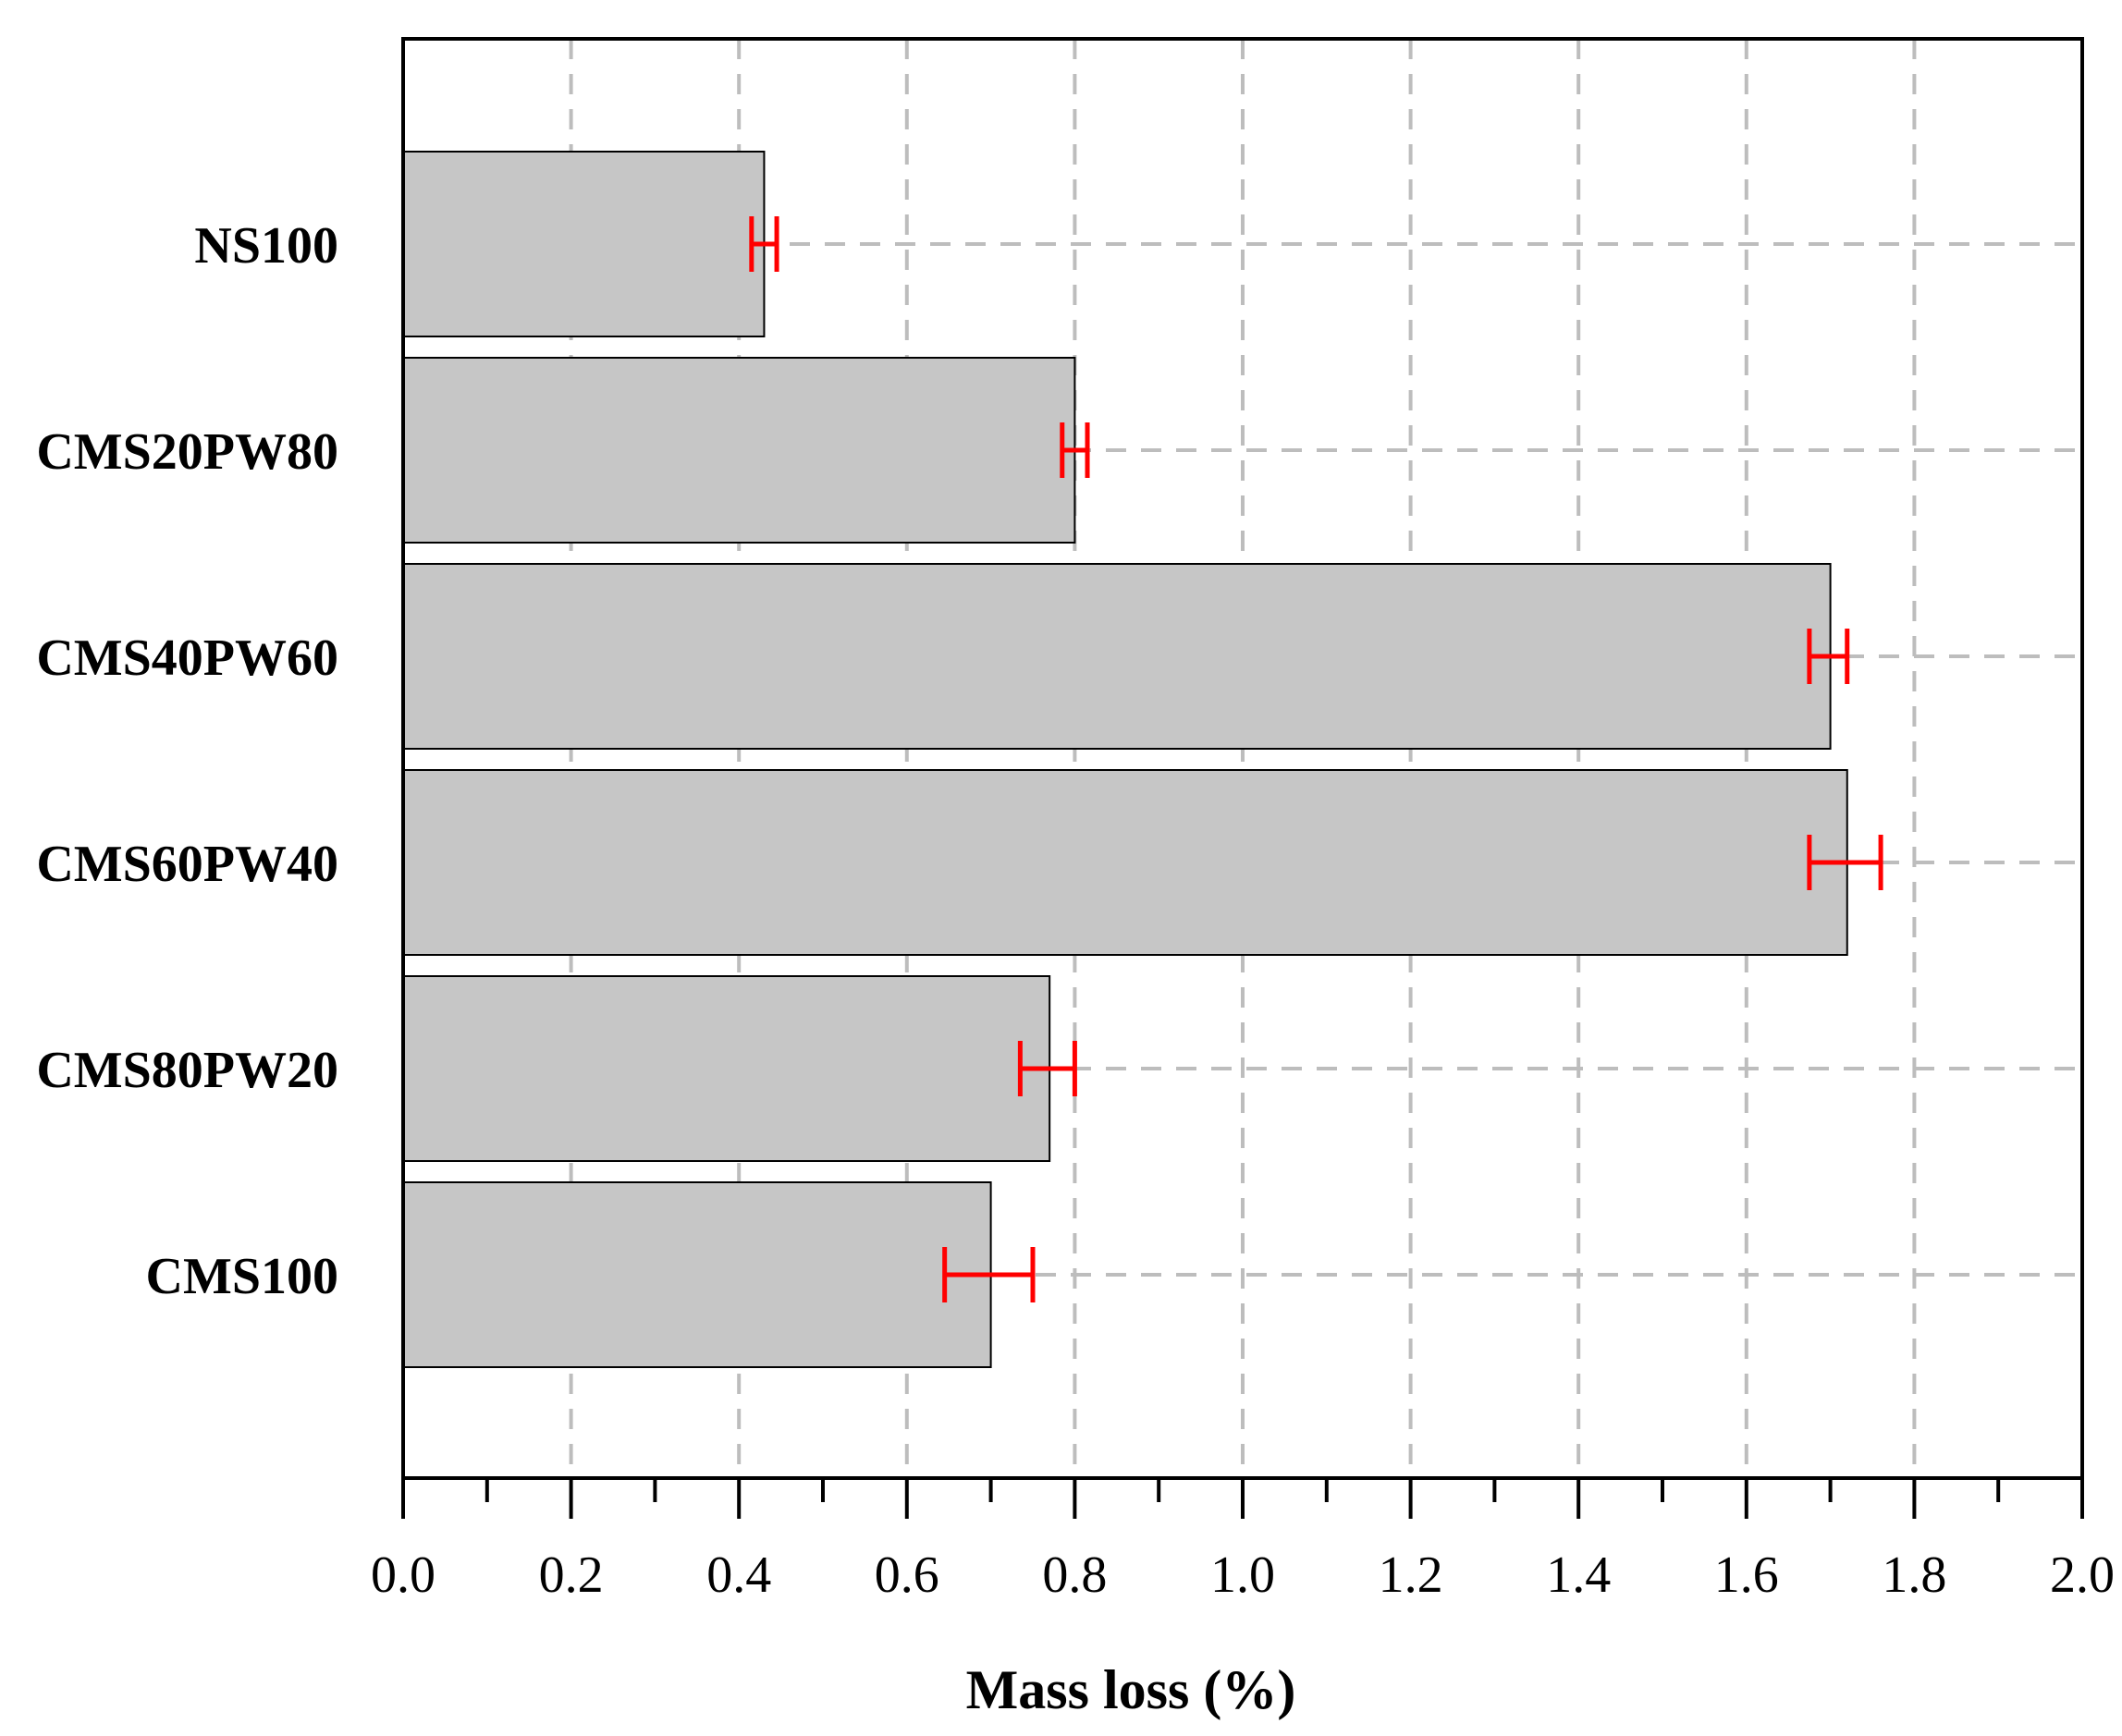  What do you see at coordinates (187, 864) in the screenshot?
I see `category-label-cms60pw40: CMS60PW40` at bounding box center [187, 864].